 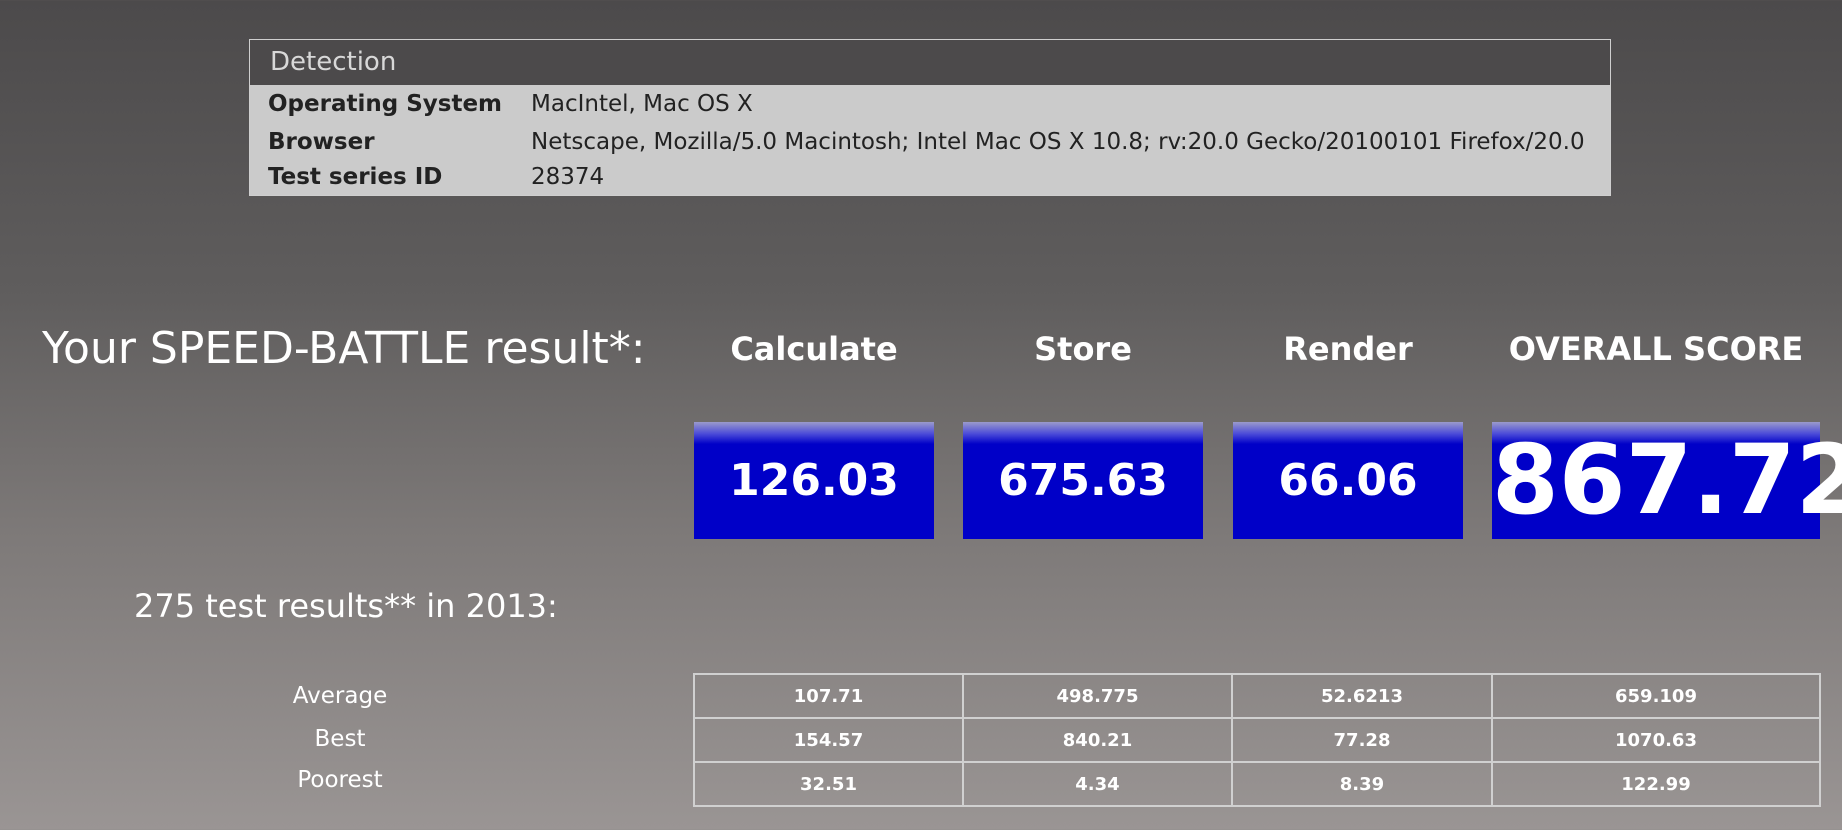 I want to click on table-cell: 1070.63, so click(x=1656, y=740).